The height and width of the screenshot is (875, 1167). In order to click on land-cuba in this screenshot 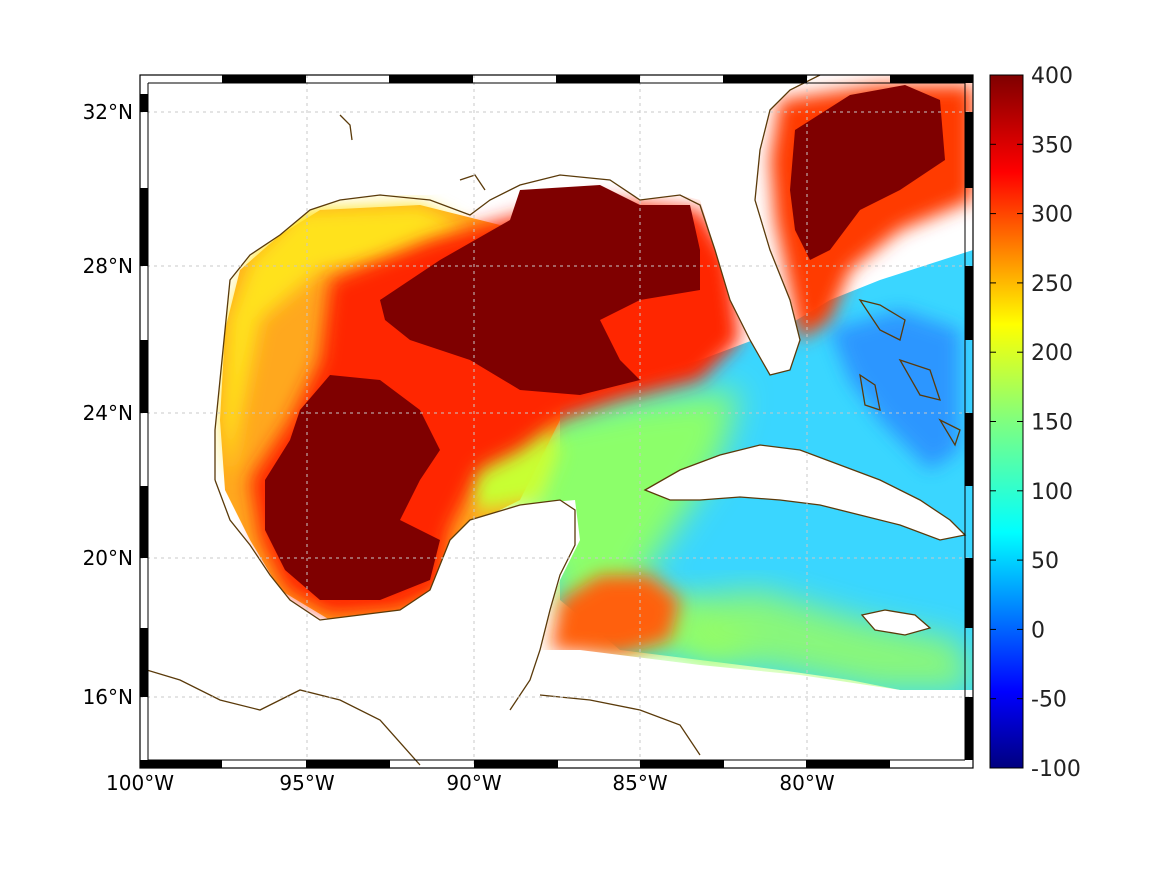, I will do `click(805, 492)`.